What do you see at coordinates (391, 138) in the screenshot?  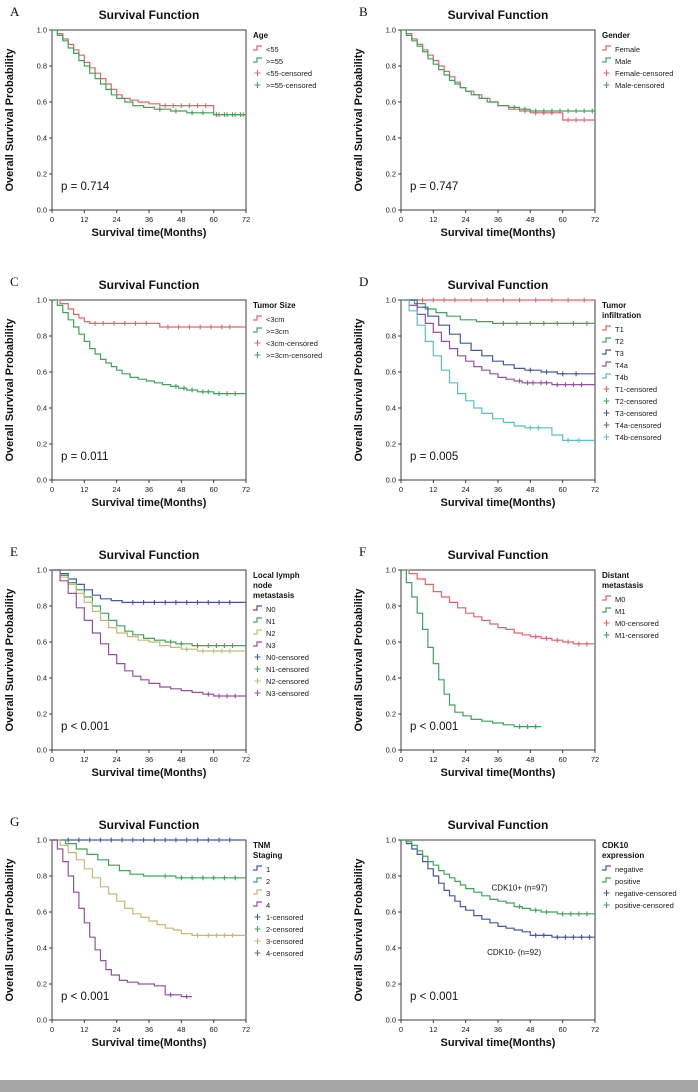 I see `y-tick-label: 0.4` at bounding box center [391, 138].